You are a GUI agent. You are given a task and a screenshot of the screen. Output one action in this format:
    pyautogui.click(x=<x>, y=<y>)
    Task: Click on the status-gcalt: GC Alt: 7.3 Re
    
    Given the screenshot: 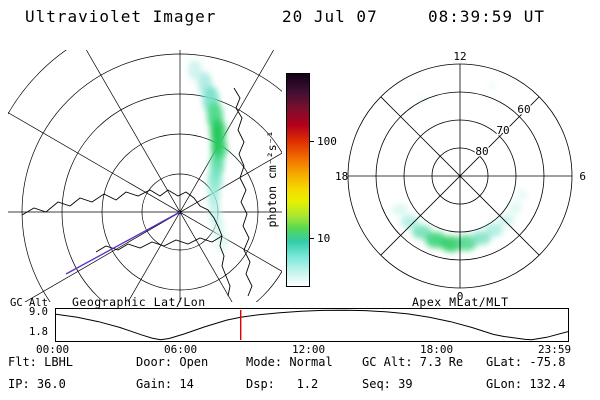 What is the action you would take?
    pyautogui.click(x=413, y=362)
    